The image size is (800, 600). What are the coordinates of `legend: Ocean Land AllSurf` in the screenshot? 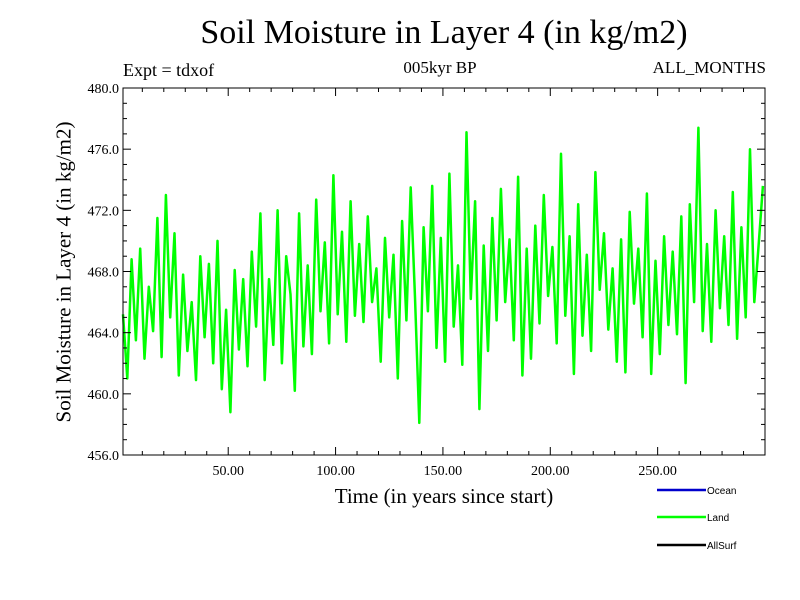 It's located at (697, 519).